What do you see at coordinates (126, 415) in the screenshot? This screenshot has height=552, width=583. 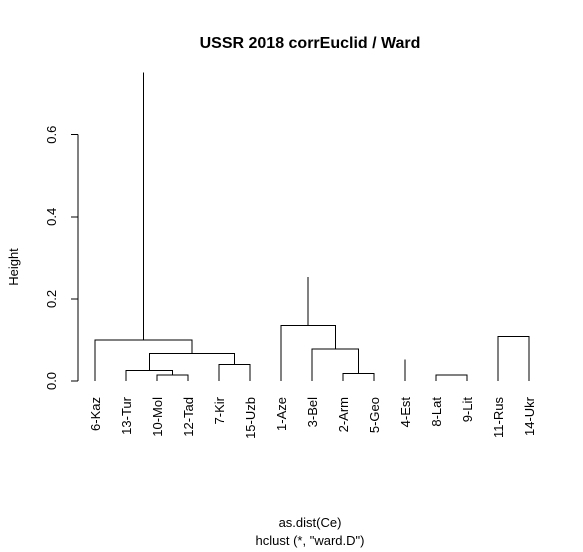 I see `leaf-label: 13-Tur` at bounding box center [126, 415].